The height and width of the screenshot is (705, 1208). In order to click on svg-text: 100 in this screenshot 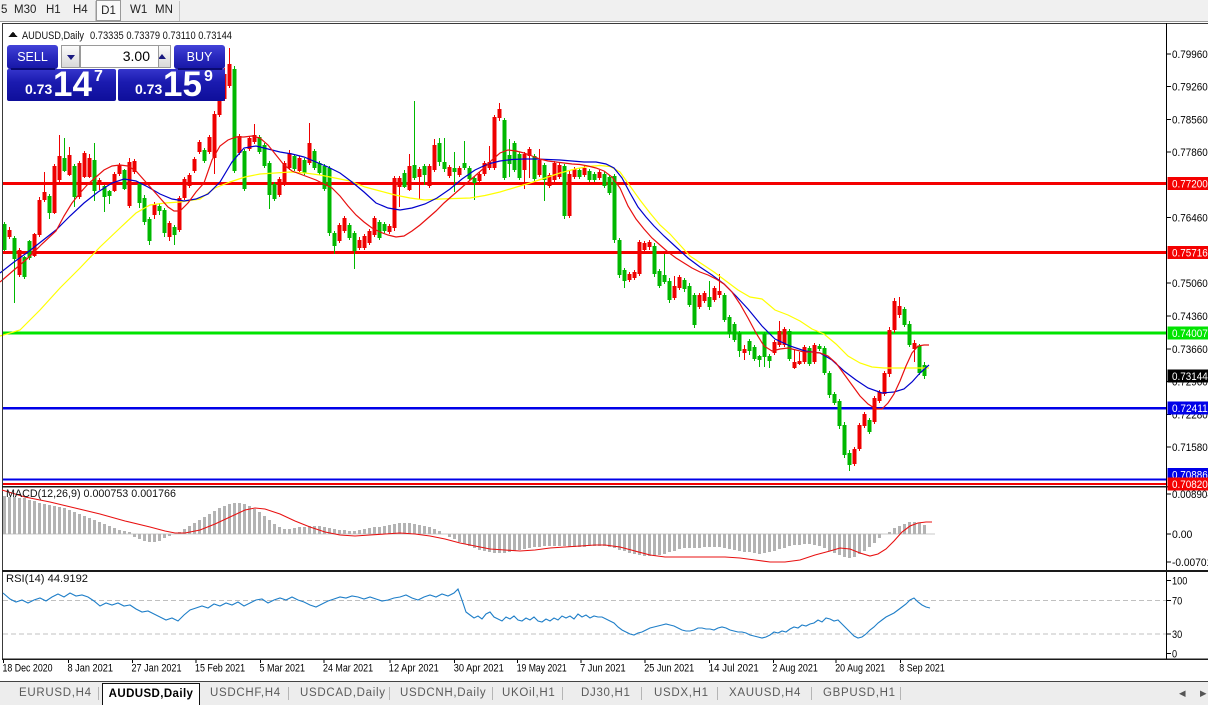, I will do `click(1179, 582)`.